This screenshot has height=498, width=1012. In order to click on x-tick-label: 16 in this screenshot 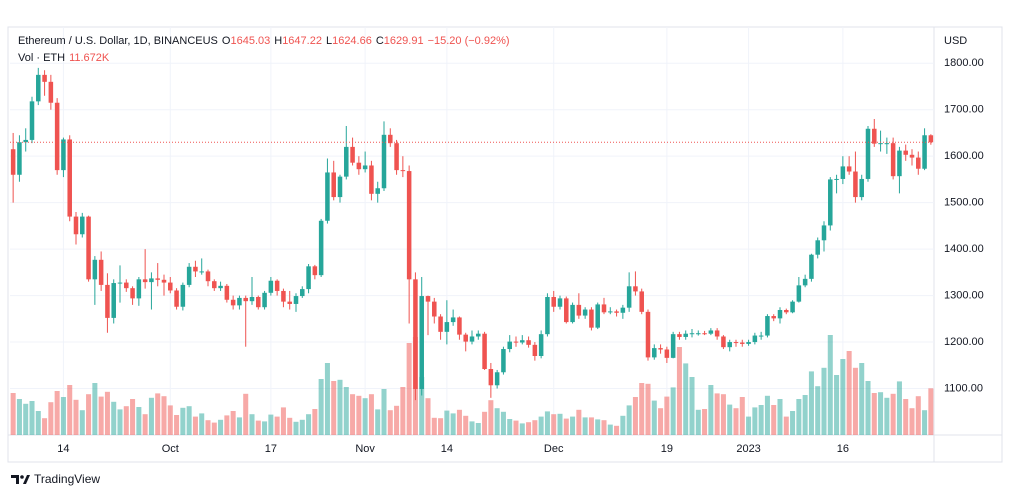, I will do `click(843, 449)`.